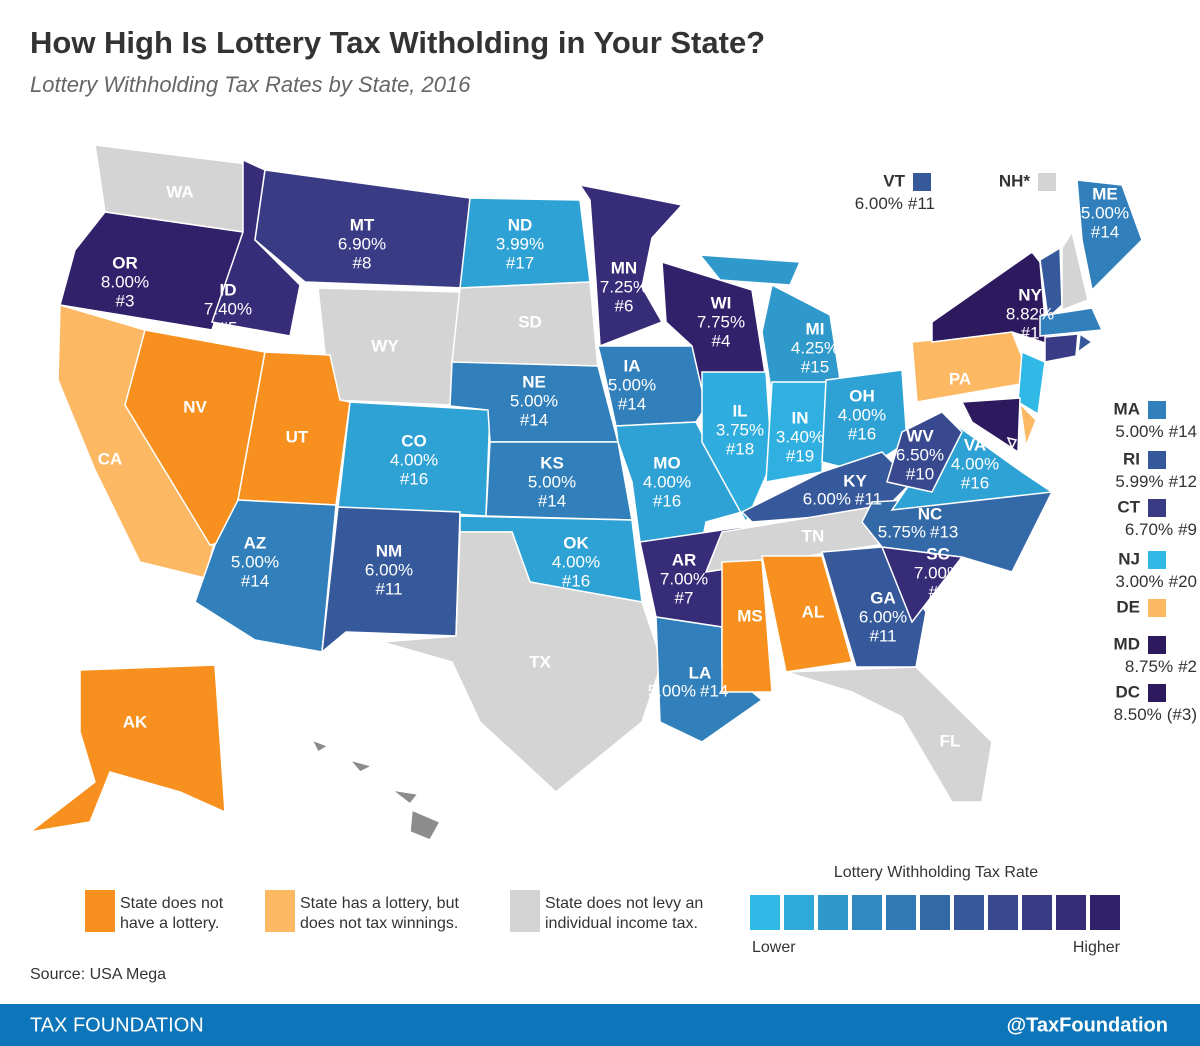  What do you see at coordinates (1127, 691) in the screenshot?
I see `callout-abbr: DC` at bounding box center [1127, 691].